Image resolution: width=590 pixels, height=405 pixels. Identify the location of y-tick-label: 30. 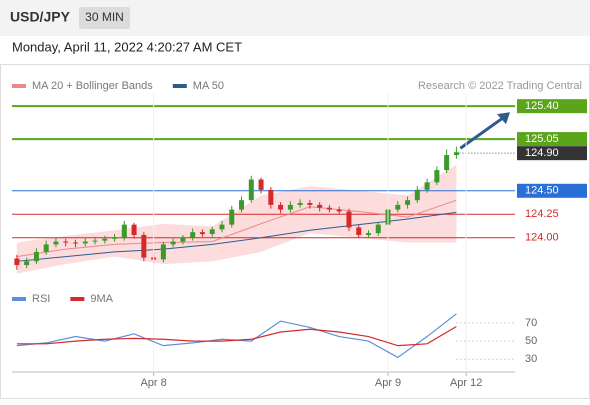
(531, 359).